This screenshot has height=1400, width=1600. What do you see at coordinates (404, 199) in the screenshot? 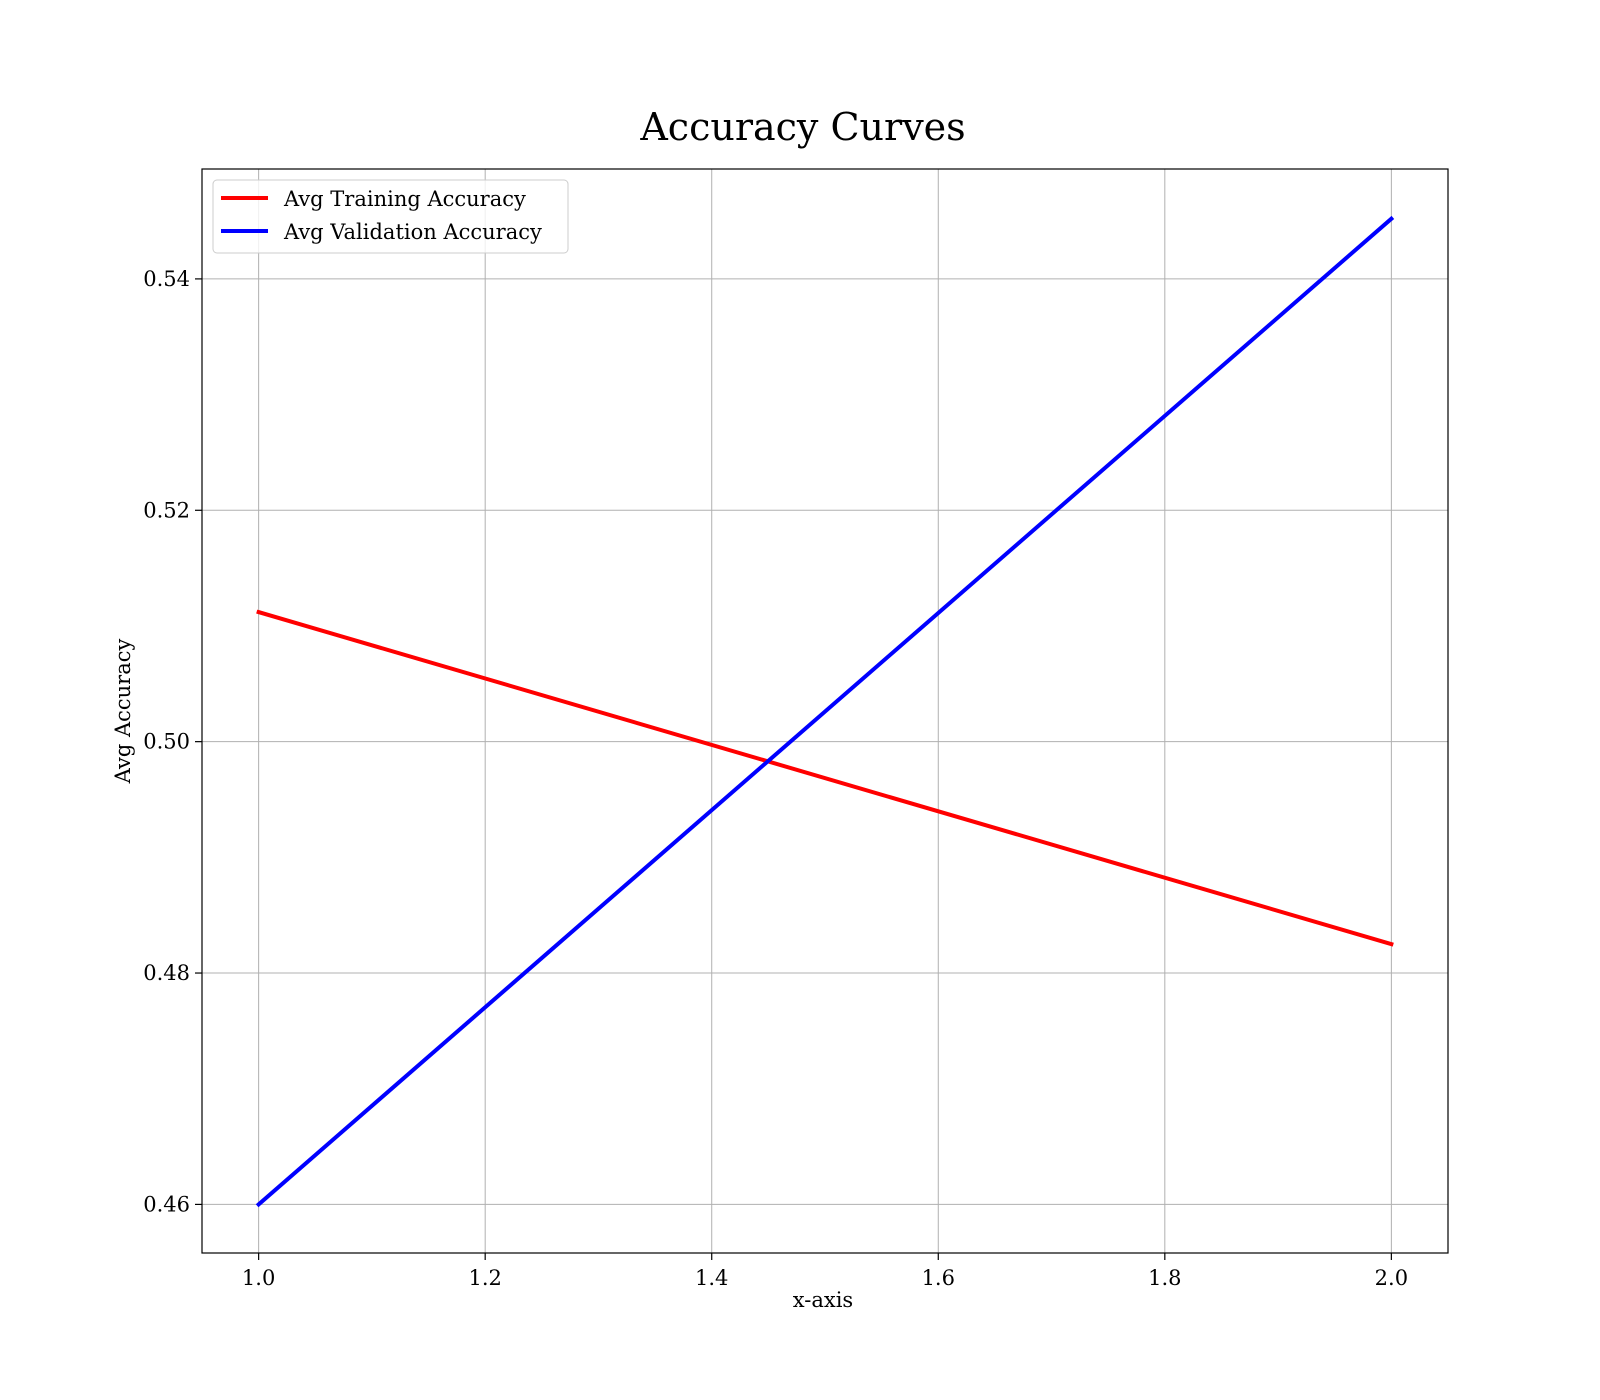
I see `legend-label-training: Avg Training Accuracy` at bounding box center [404, 199].